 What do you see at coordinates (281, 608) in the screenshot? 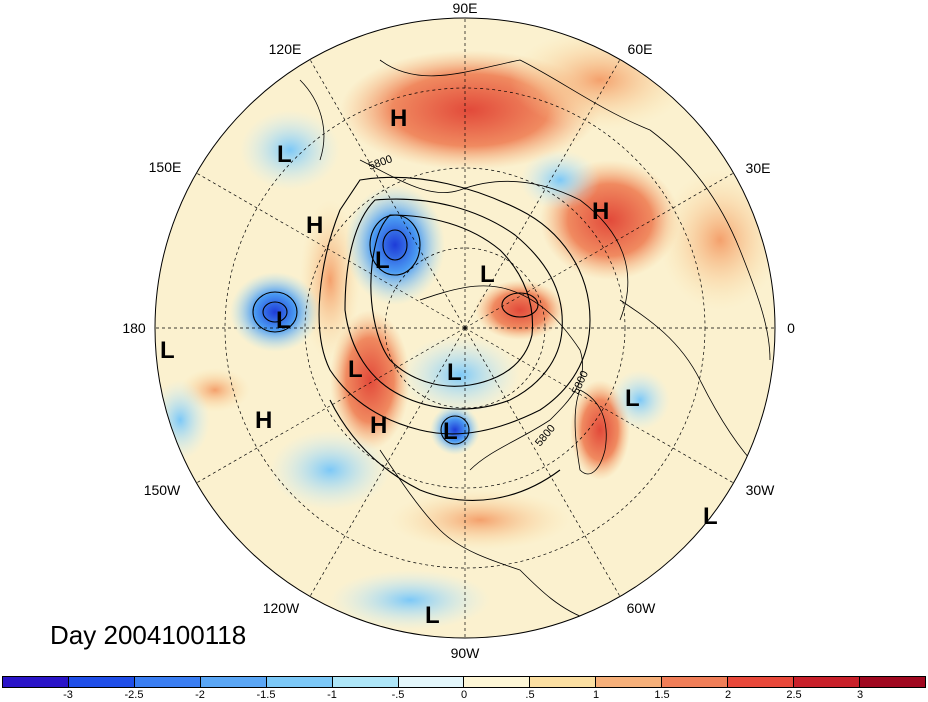
I see `lon-label-120w: 120W` at bounding box center [281, 608].